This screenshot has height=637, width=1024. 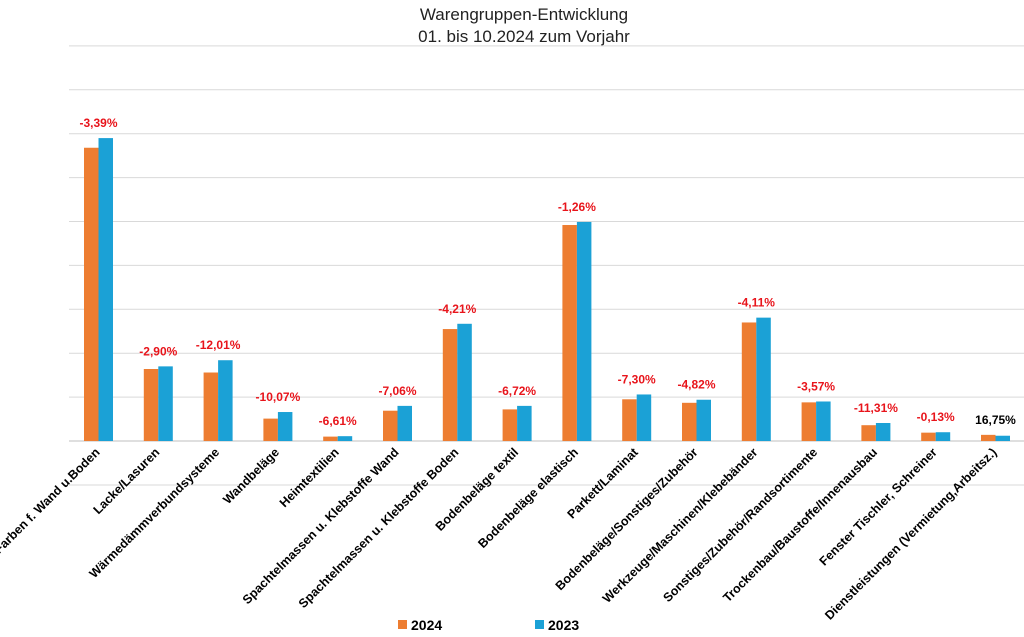 What do you see at coordinates (426, 625) in the screenshot?
I see `legend-label-2024: 2024` at bounding box center [426, 625].